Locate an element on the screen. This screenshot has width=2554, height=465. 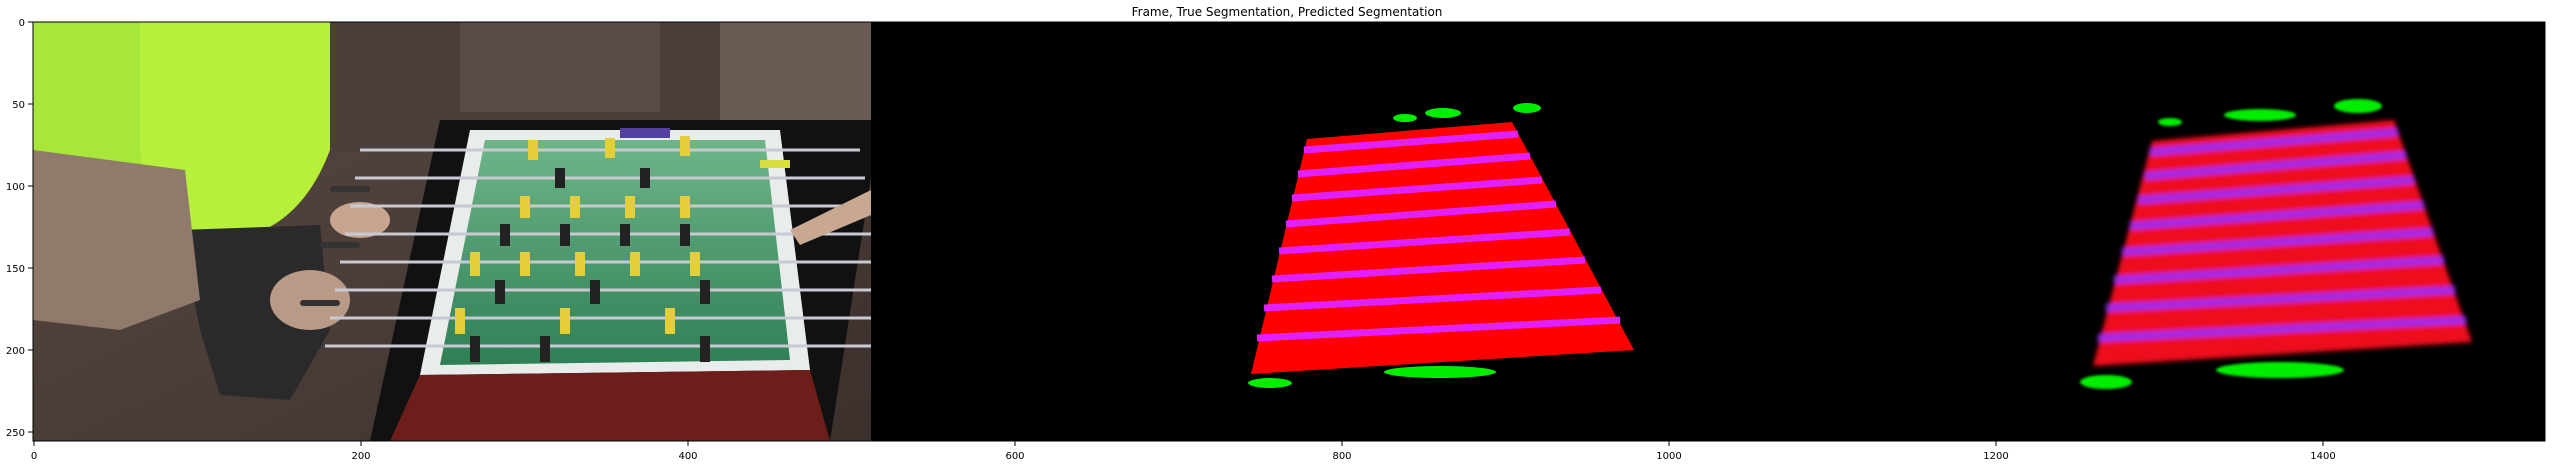
x-tick-label: 1200 is located at coordinates (1995, 456).